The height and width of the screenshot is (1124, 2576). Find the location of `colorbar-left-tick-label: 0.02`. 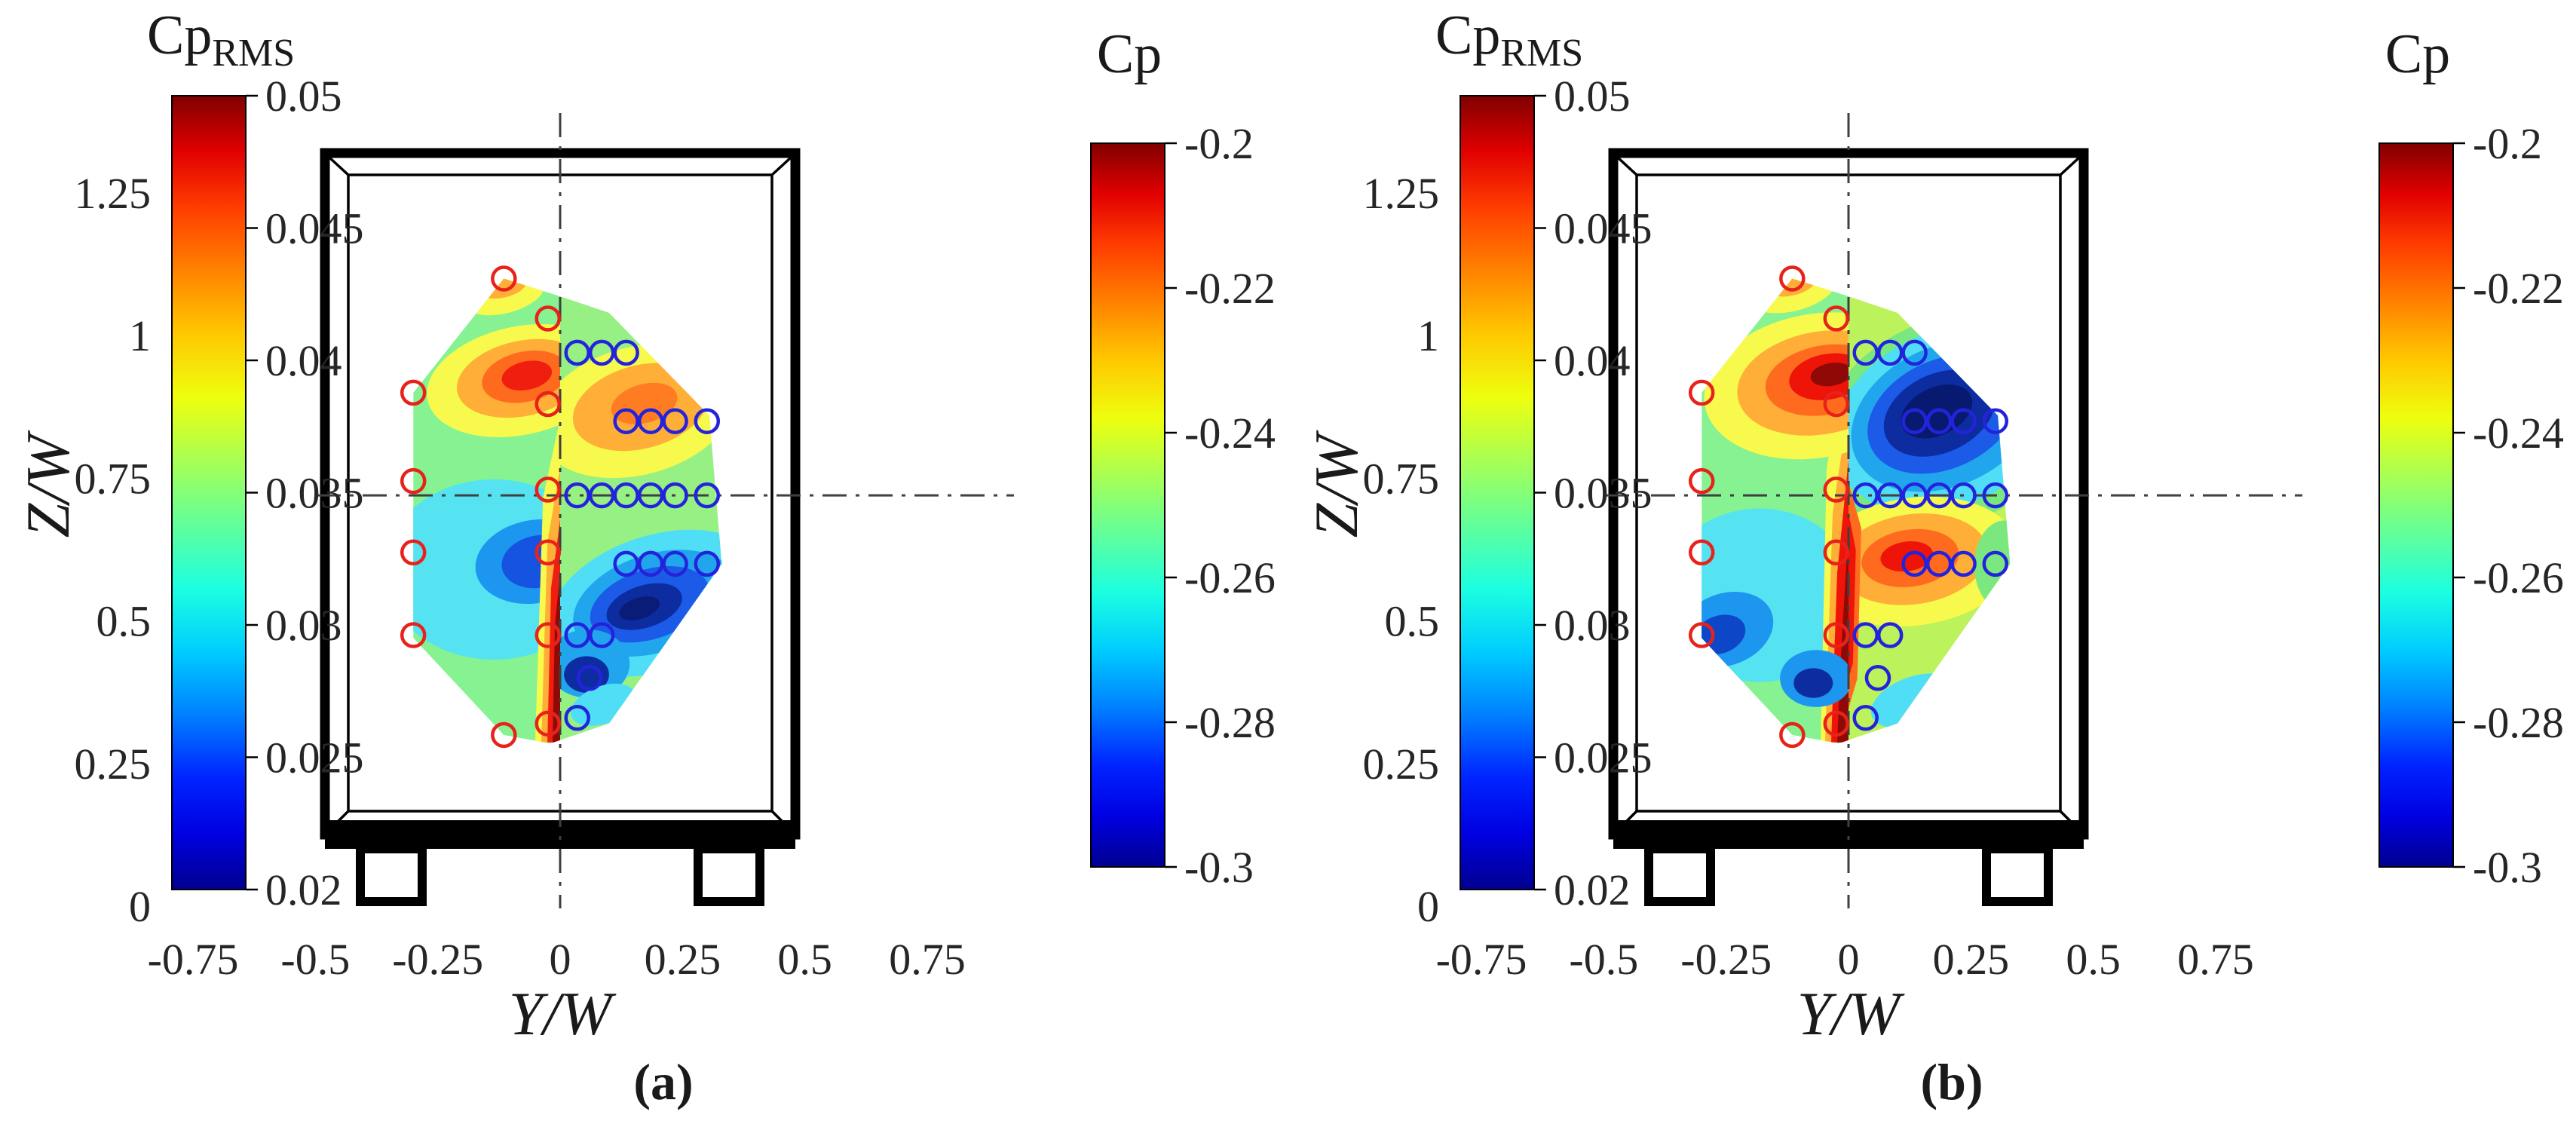

colorbar-left-tick-label: 0.02 is located at coordinates (1592, 889).